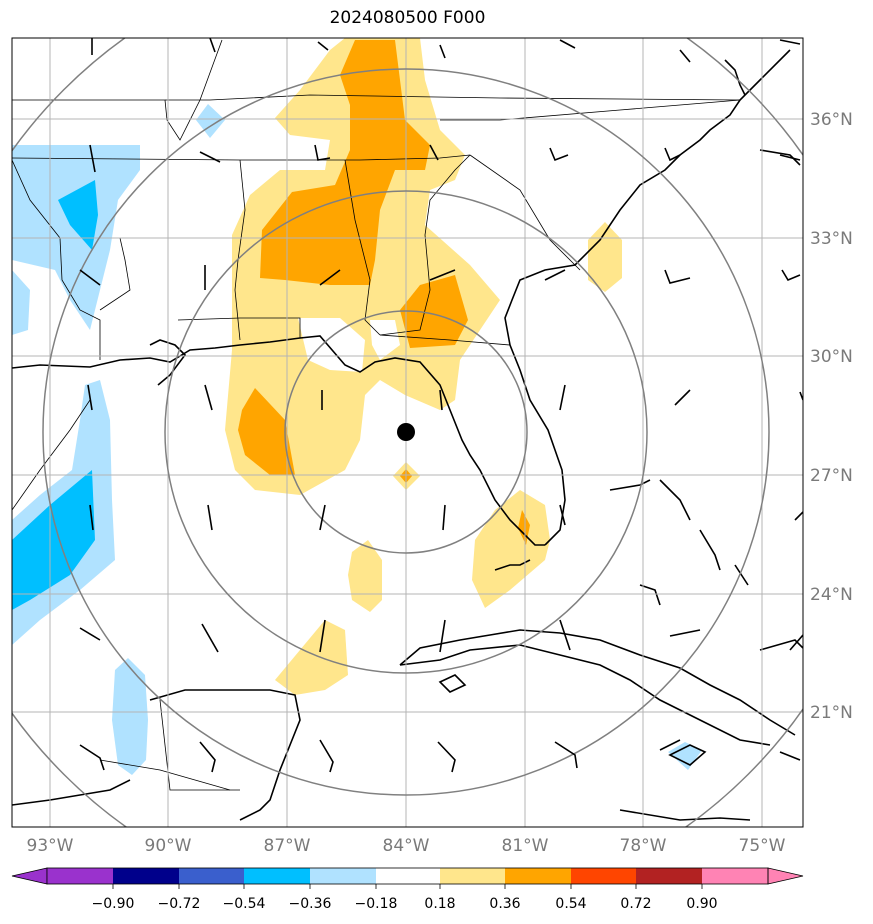 Image resolution: width=873 pixels, height=924 pixels. Describe the element at coordinates (735, 77) in the screenshot. I see `coast-chesapeake` at that location.